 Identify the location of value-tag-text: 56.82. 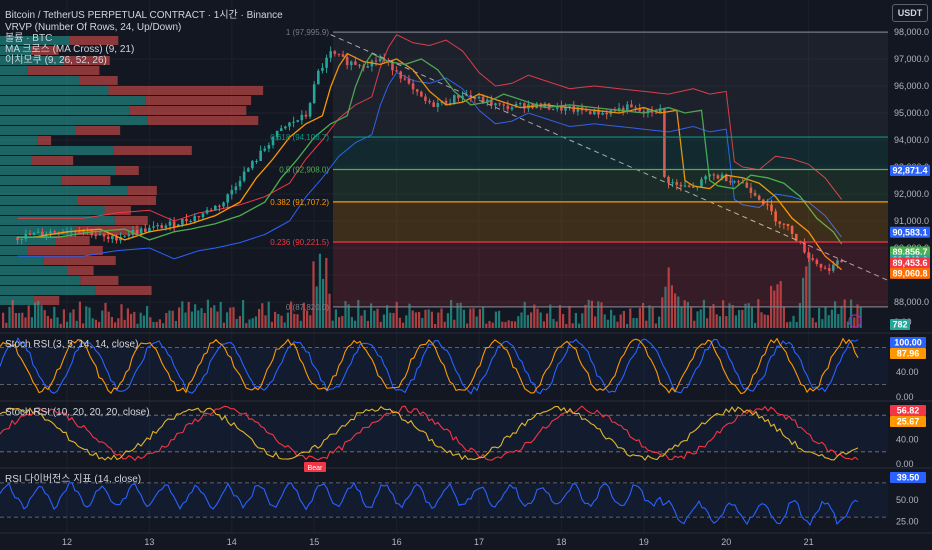
(908, 411).